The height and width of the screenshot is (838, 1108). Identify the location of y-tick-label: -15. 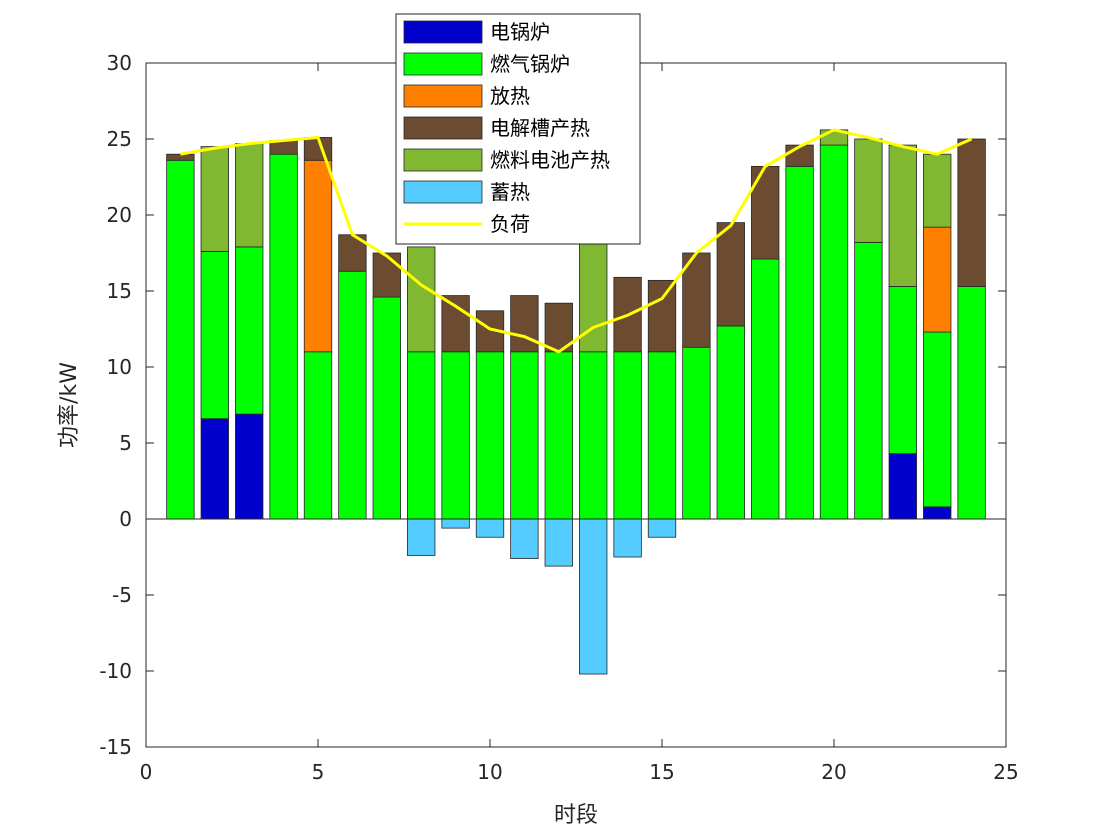
(115, 747).